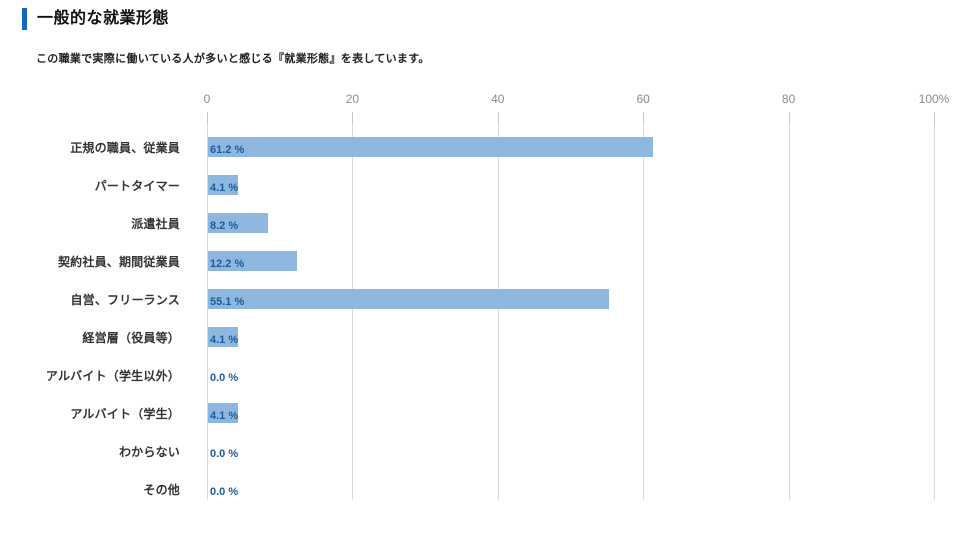  Describe the element at coordinates (227, 150) in the screenshot. I see `bar-value-label: 61.2 %` at that location.